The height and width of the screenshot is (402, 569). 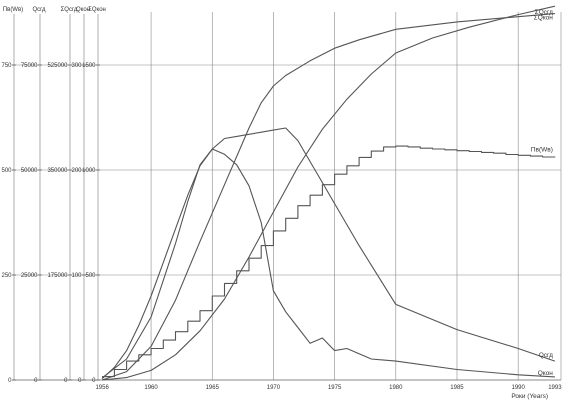 What do you see at coordinates (10, 381) in the screenshot?
I see `y-tick-label-nb: 0` at bounding box center [10, 381].